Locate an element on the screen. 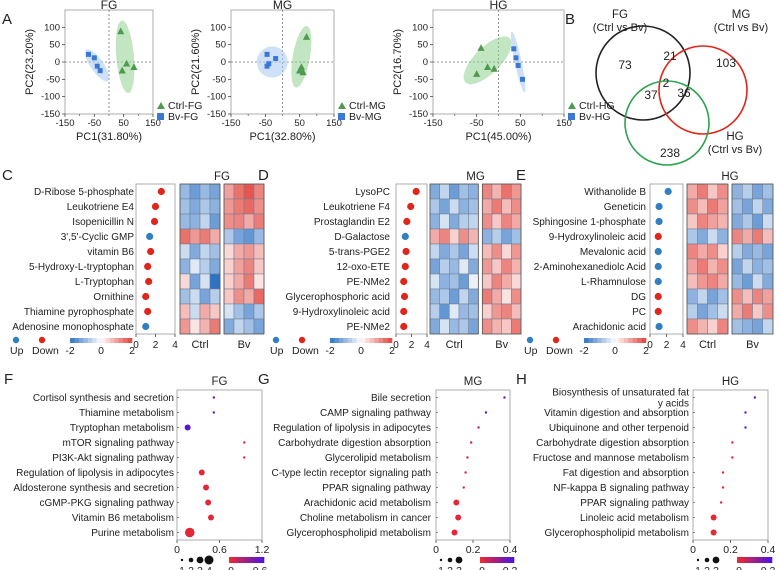 The height and width of the screenshot is (570, 779). legend-label: Ctrl-MG is located at coordinates (367, 106).